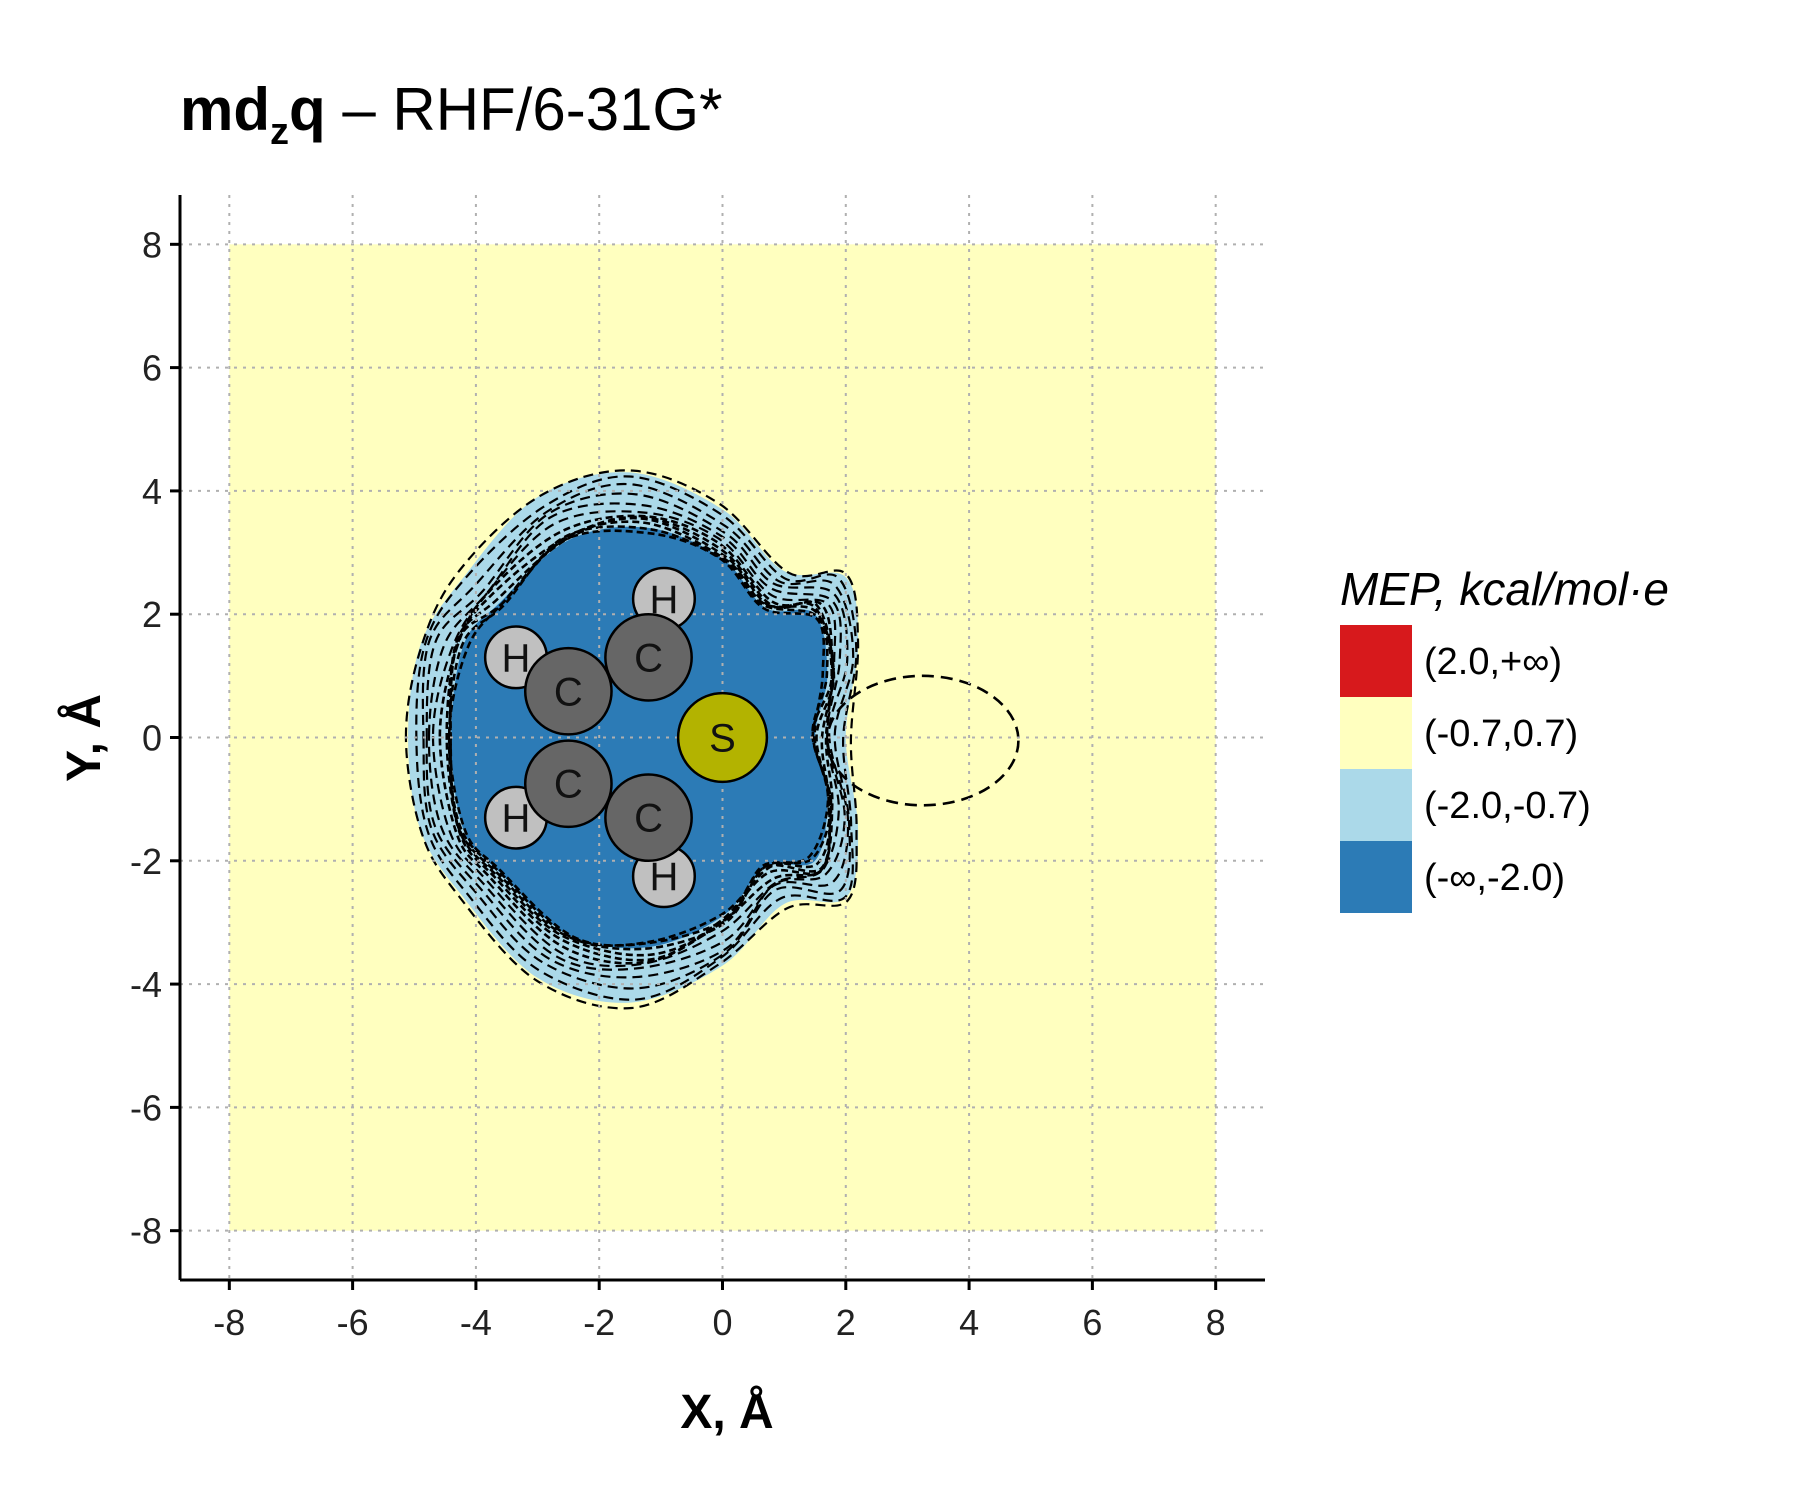 The width and height of the screenshot is (1800, 1500). Describe the element at coordinates (1507, 806) in the screenshot. I see `legend-label-2: (-2.0,-0.7)` at that location.